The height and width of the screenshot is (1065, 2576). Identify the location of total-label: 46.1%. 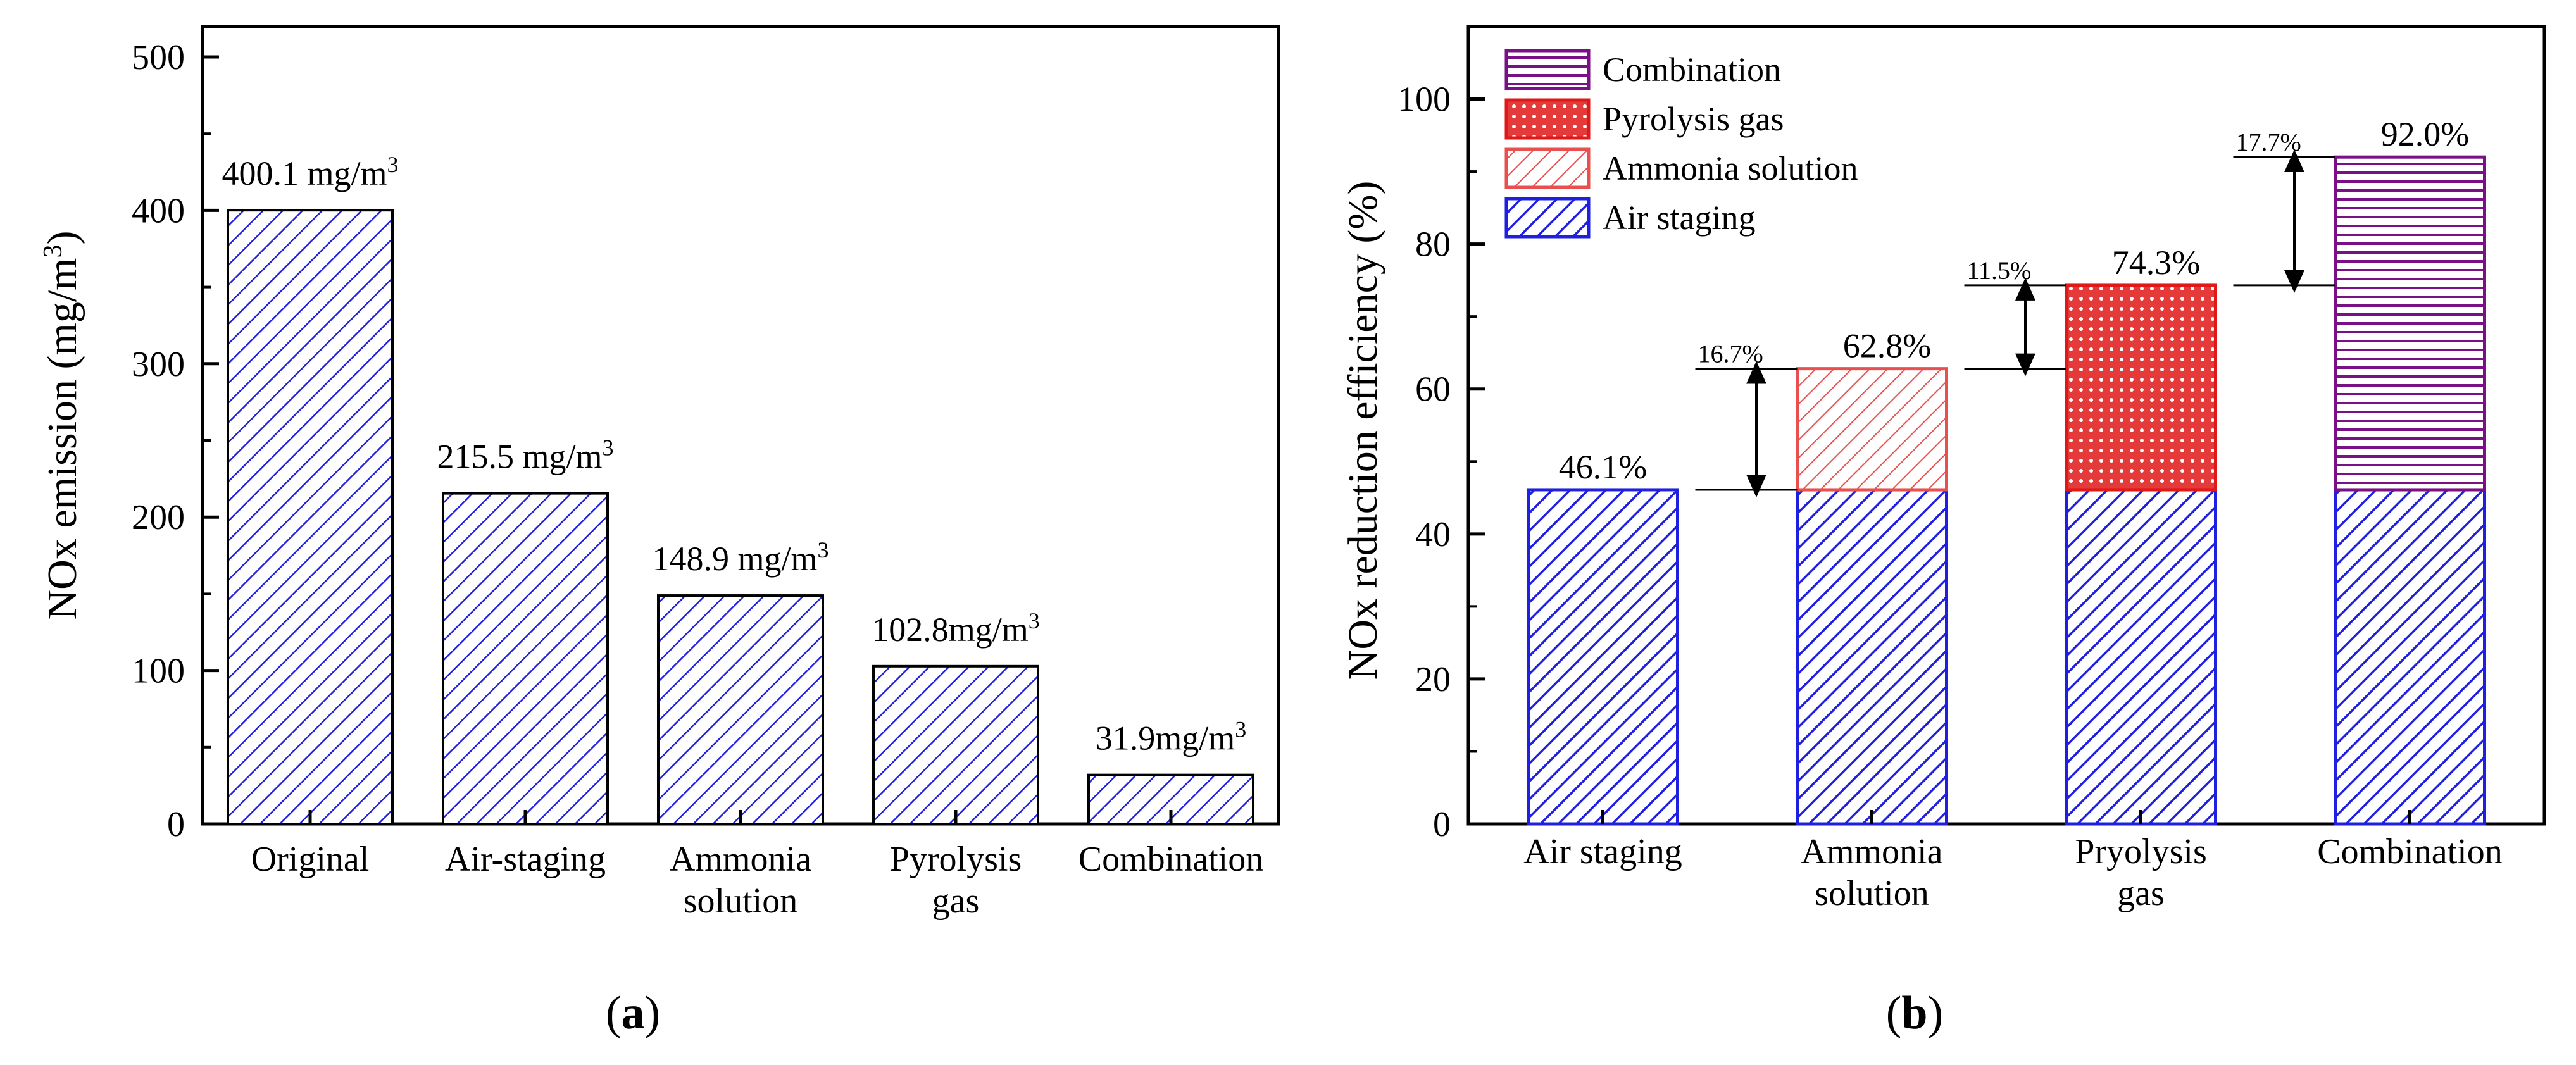
(1603, 467).